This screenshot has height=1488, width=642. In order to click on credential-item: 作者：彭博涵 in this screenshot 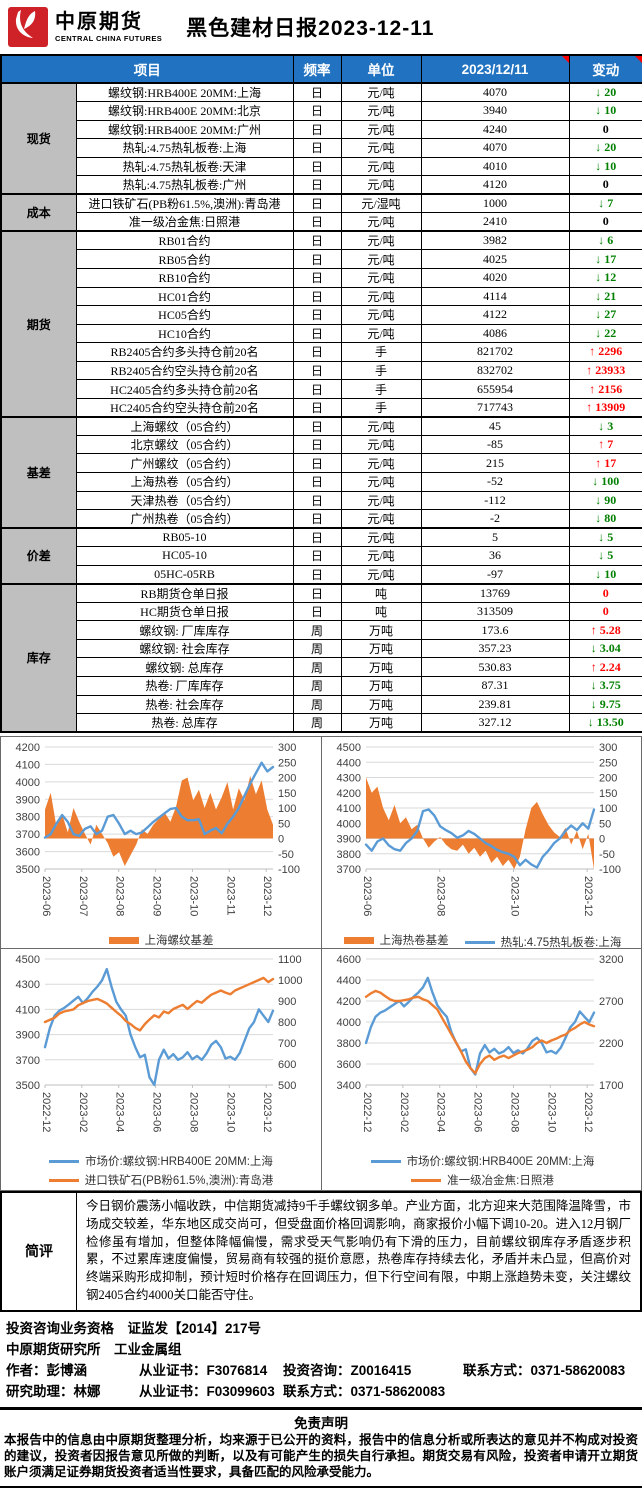, I will do `click(46, 1370)`.